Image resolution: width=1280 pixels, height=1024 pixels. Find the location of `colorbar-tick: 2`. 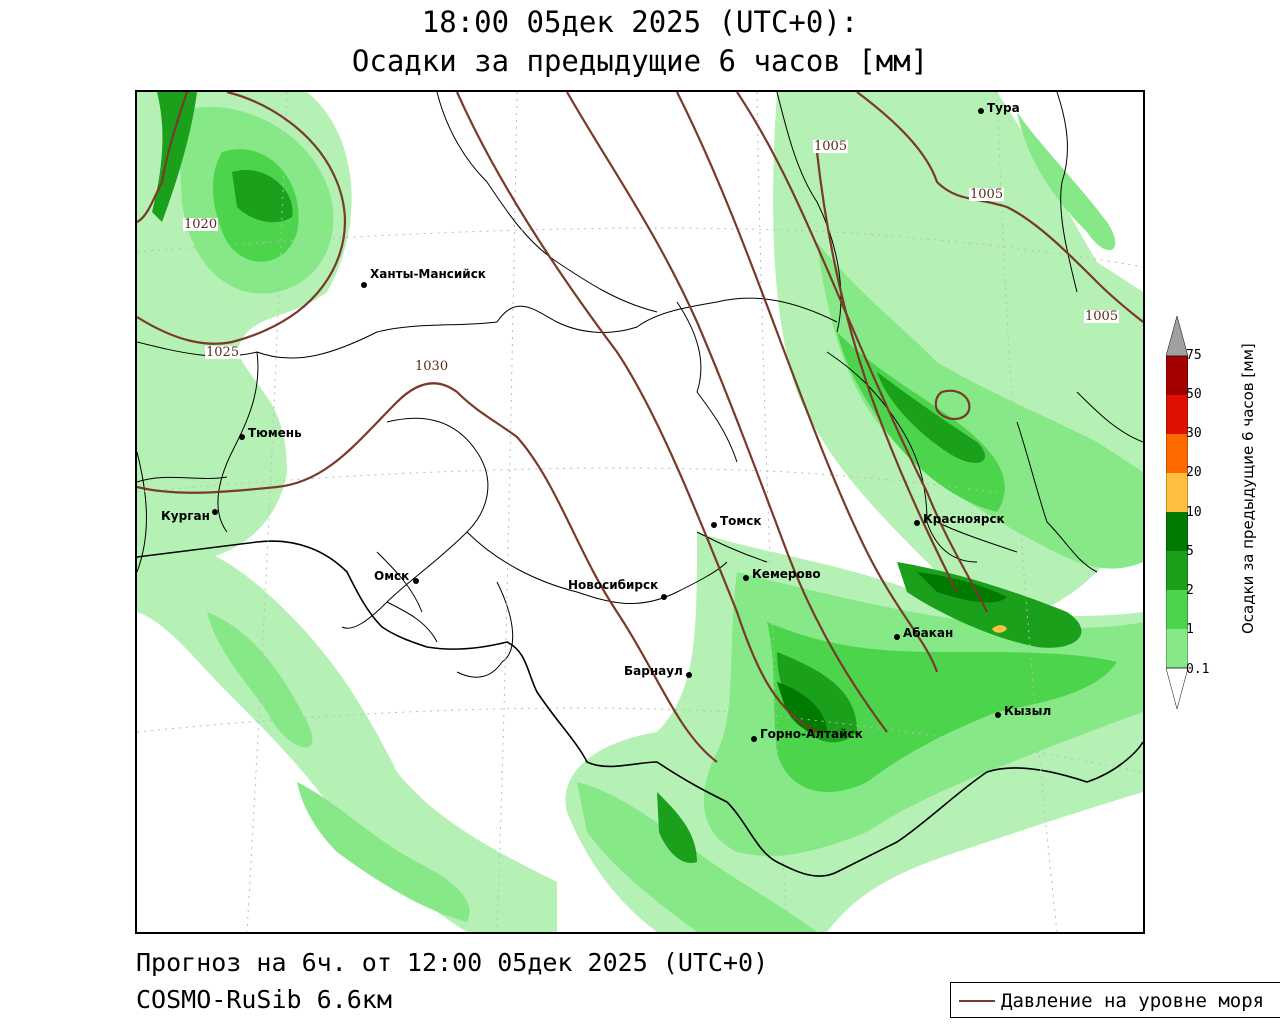

colorbar-tick: 2 is located at coordinates (1190, 590).